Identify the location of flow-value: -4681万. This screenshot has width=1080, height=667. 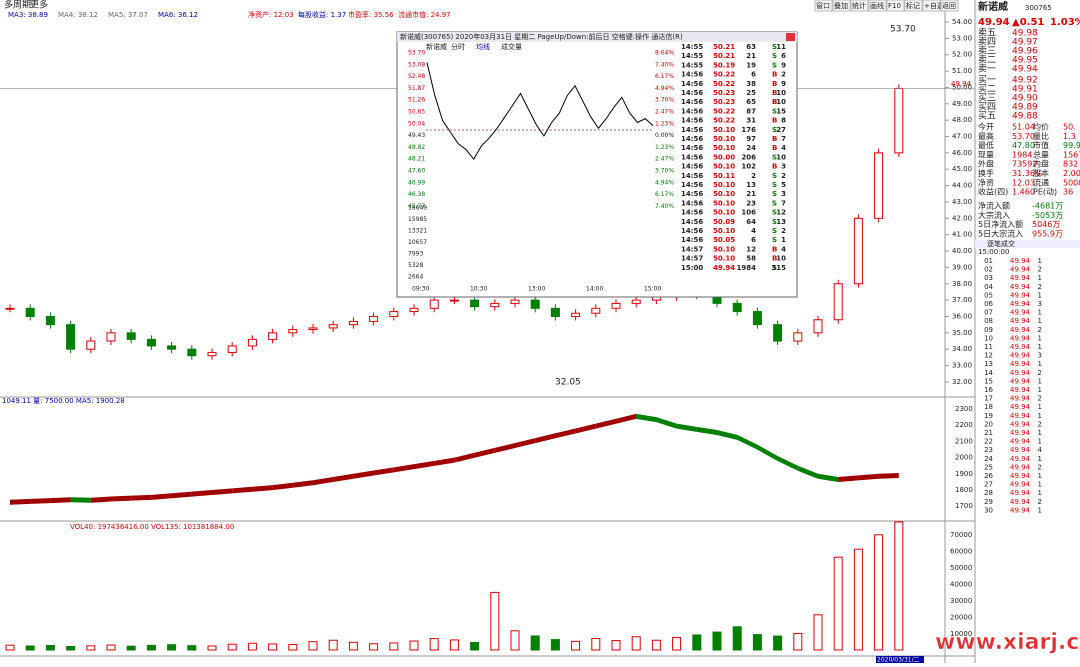
(1047, 206).